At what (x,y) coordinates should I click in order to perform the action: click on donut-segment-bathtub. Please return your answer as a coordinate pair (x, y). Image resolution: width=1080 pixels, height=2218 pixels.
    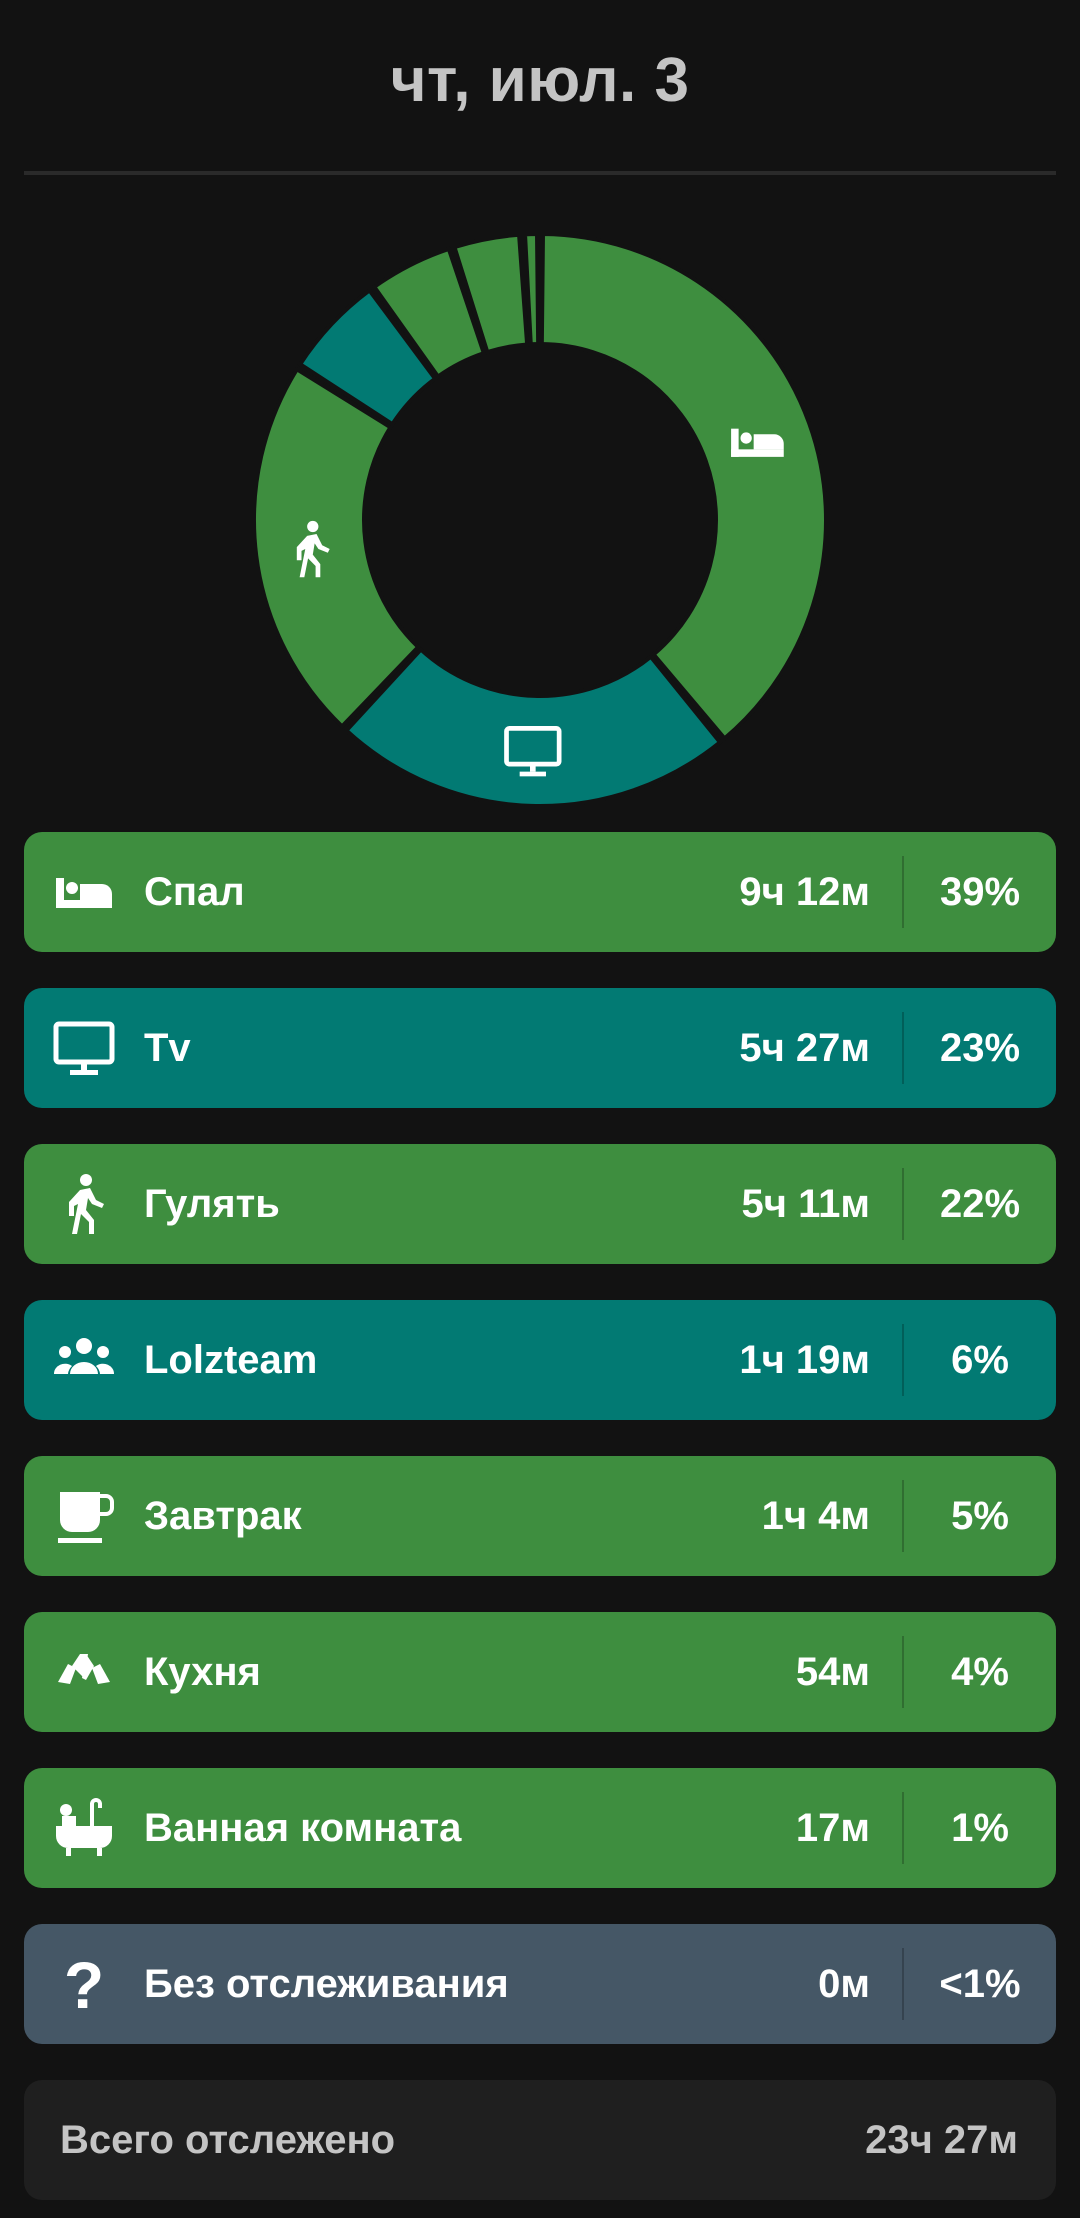
    Looking at the image, I should click on (531, 289).